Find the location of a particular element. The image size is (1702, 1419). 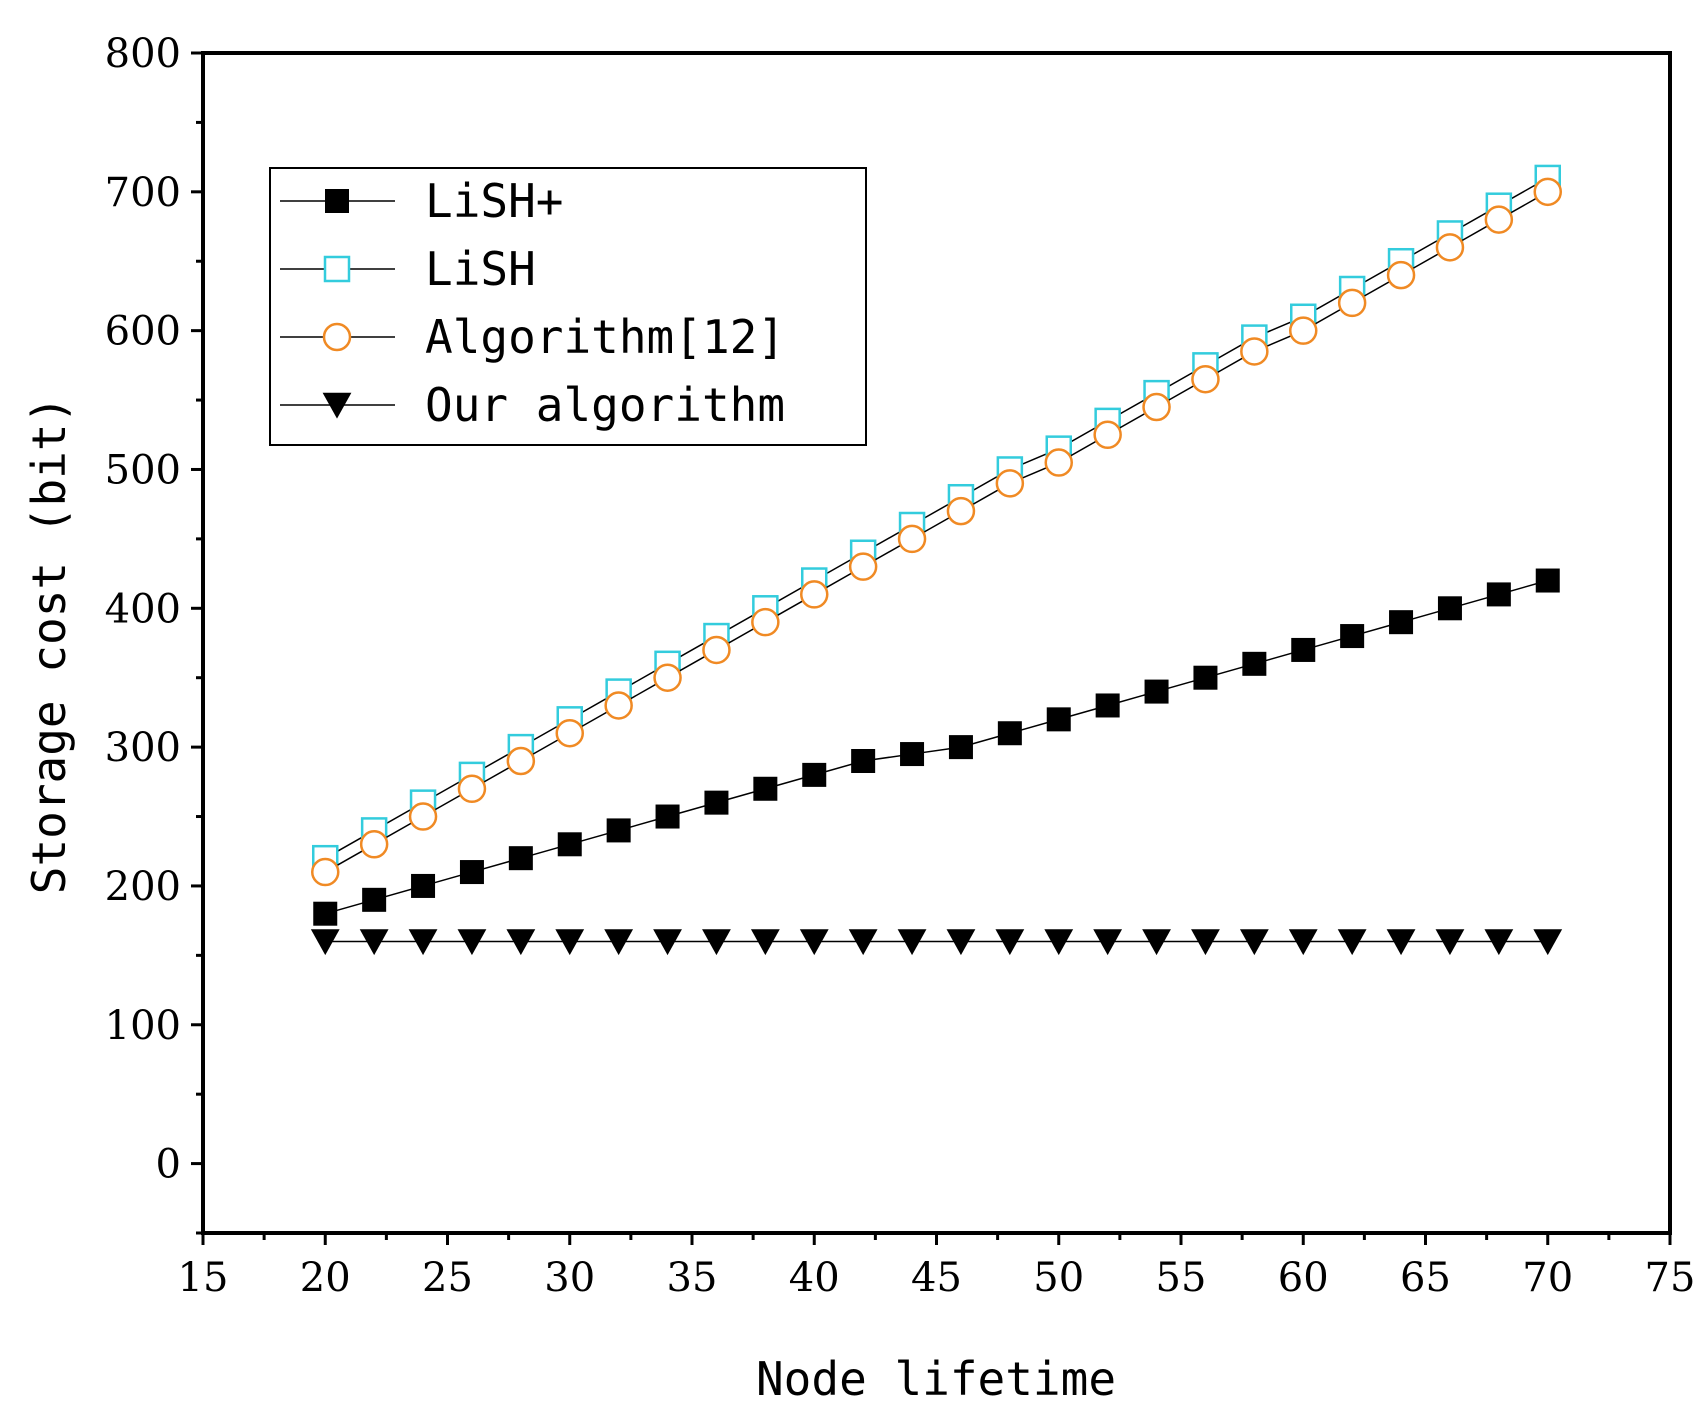

x-tick-label: 30 is located at coordinates (569, 1278).